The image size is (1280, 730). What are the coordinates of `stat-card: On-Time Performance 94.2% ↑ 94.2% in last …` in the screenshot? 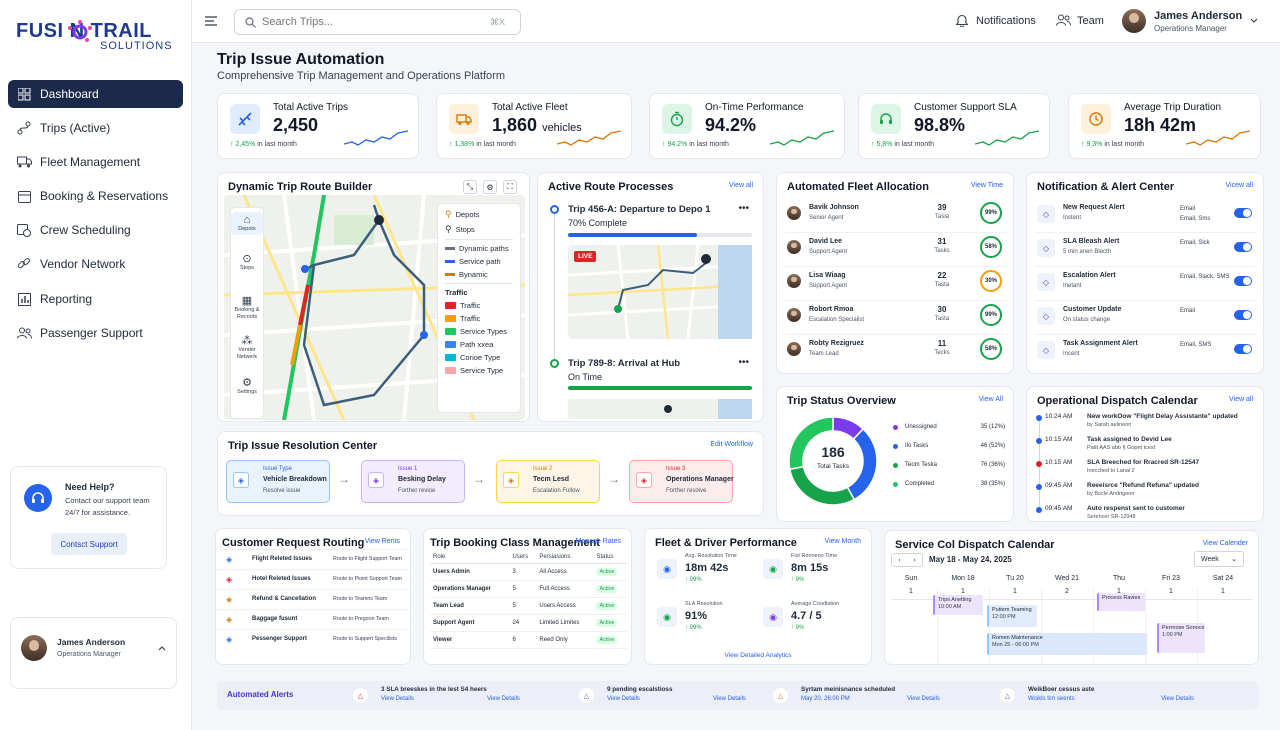 It's located at (747, 126).